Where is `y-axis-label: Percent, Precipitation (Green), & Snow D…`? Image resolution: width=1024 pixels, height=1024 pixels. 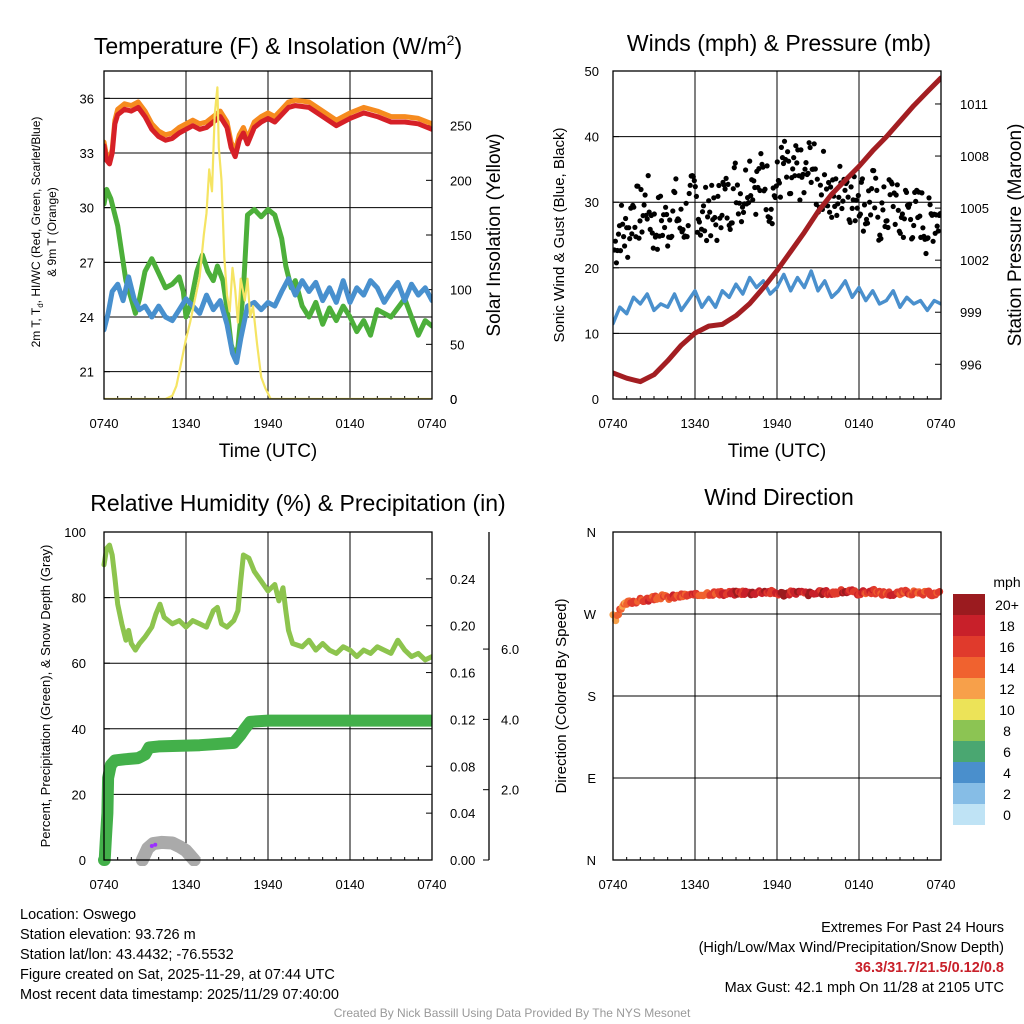 y-axis-label: Percent, Precipitation (Green), & Snow D… is located at coordinates (45, 696).